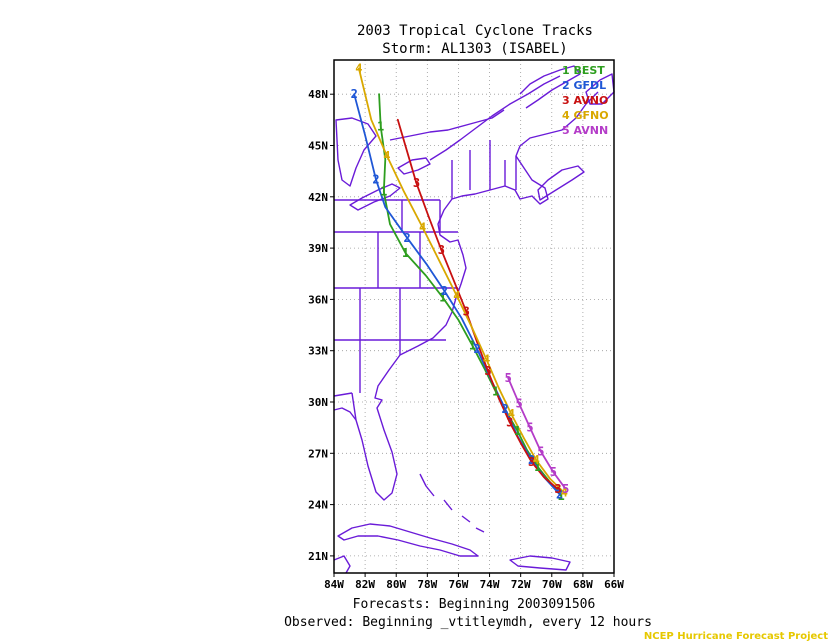 The image size is (833, 644). I want to click on marker-gfdl-6: 2, so click(476, 349).